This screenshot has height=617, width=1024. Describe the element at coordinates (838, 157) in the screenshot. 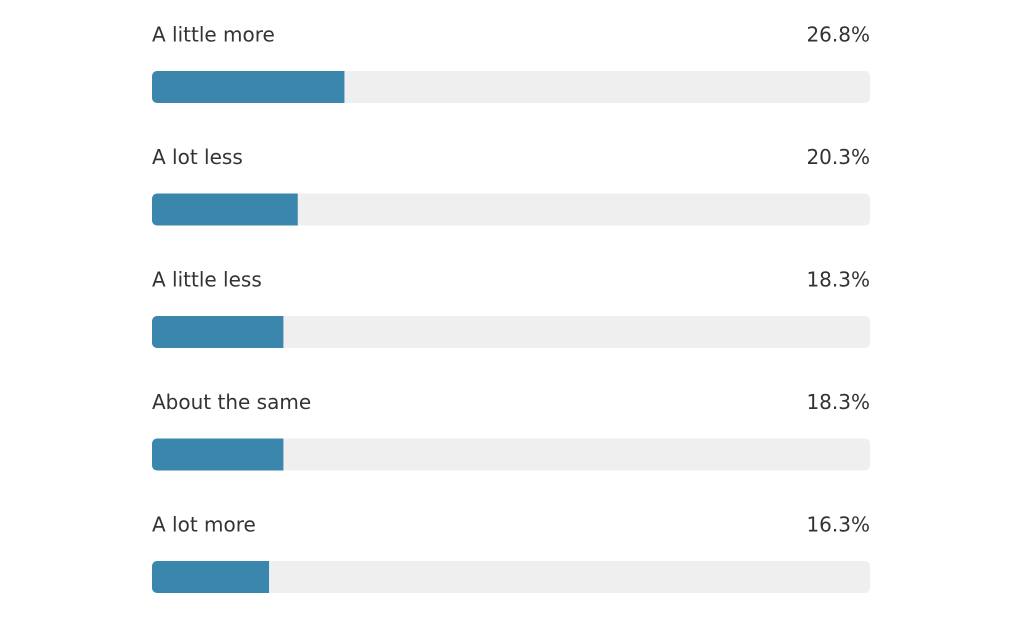

I see `option-percent: 20.3%` at that location.